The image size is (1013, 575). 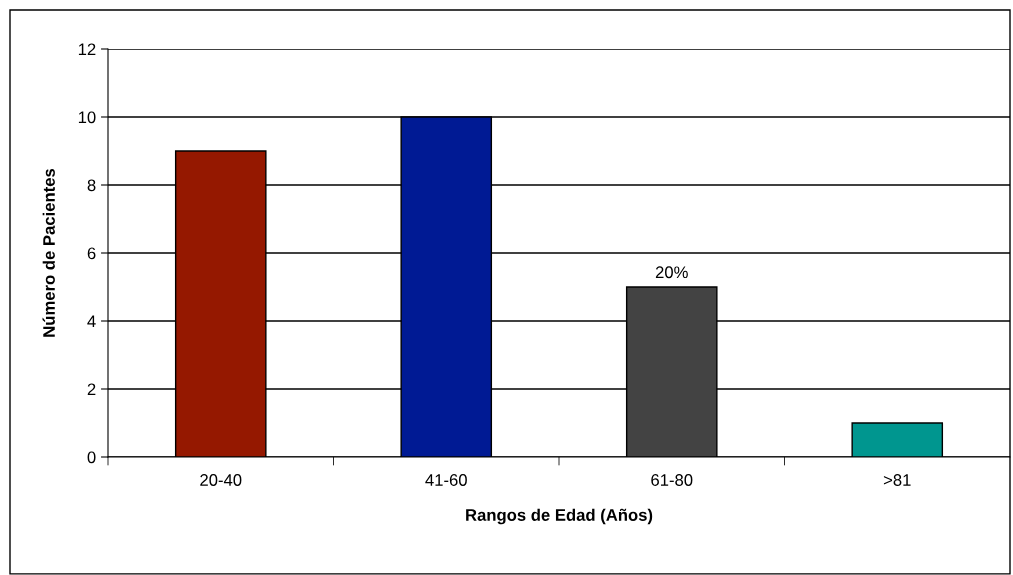 I want to click on y-tick-label: 10, so click(x=87, y=117).